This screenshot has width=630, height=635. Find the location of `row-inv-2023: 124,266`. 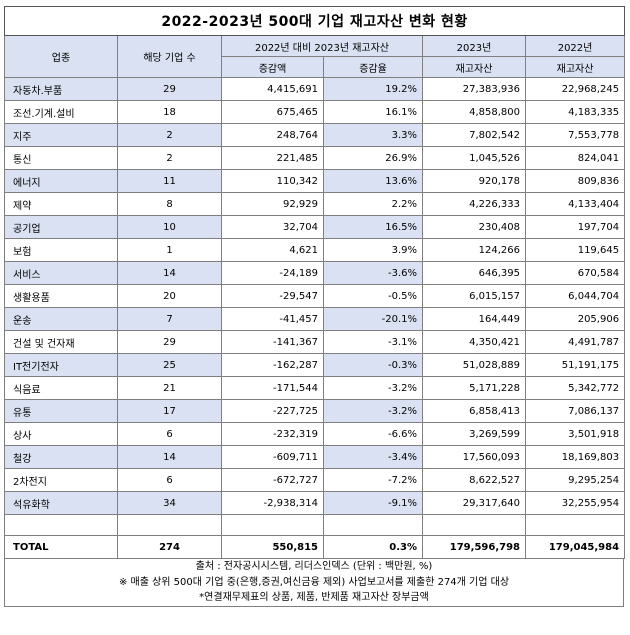

row-inv-2023: 124,266 is located at coordinates (474, 250).